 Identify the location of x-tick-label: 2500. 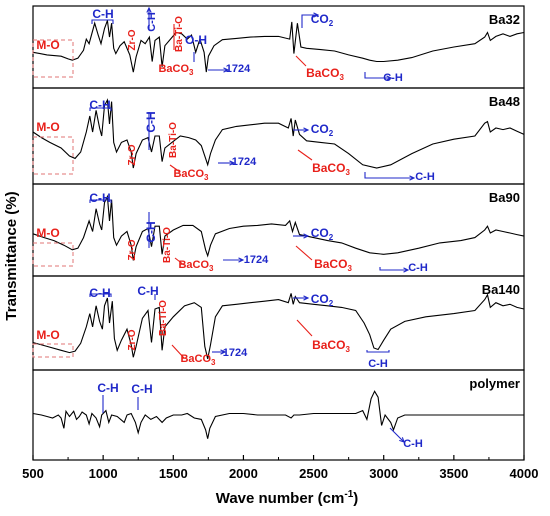
(313, 473).